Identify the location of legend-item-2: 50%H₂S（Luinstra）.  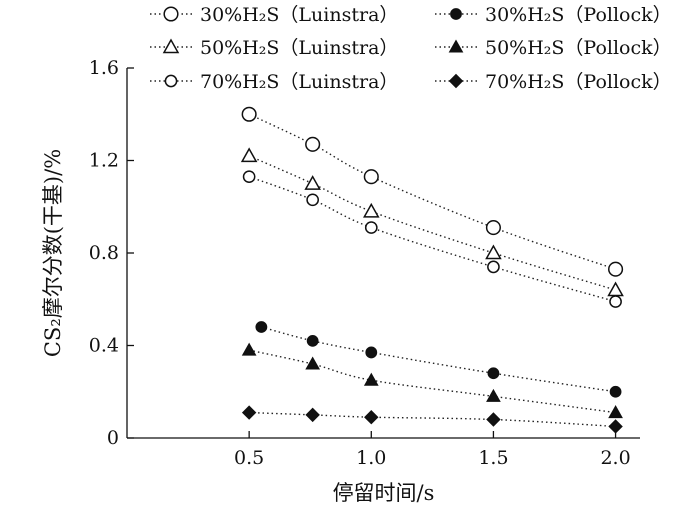
(274, 48).